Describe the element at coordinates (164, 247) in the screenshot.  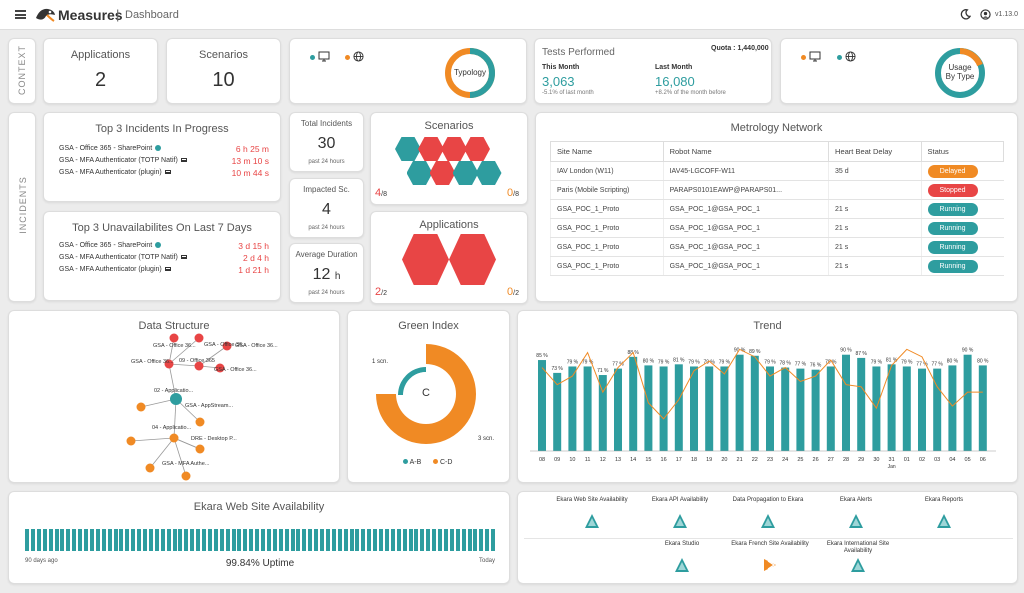
I see `incident-row: GSA - Office 365 - SharePoint 3 d 15 h` at that location.